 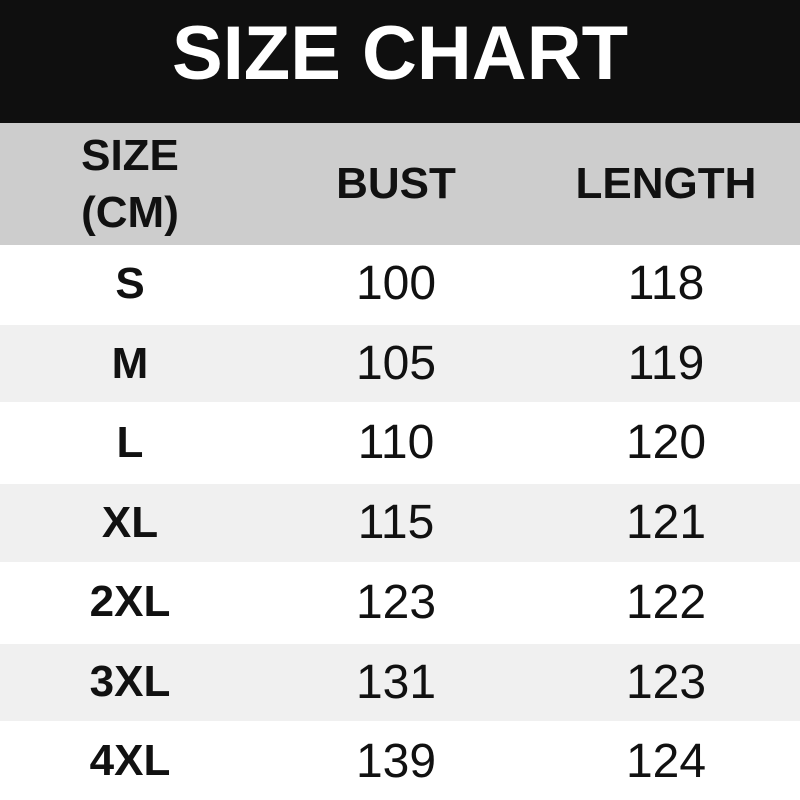 I want to click on column-header-size-line2: (CM), so click(x=130, y=212).